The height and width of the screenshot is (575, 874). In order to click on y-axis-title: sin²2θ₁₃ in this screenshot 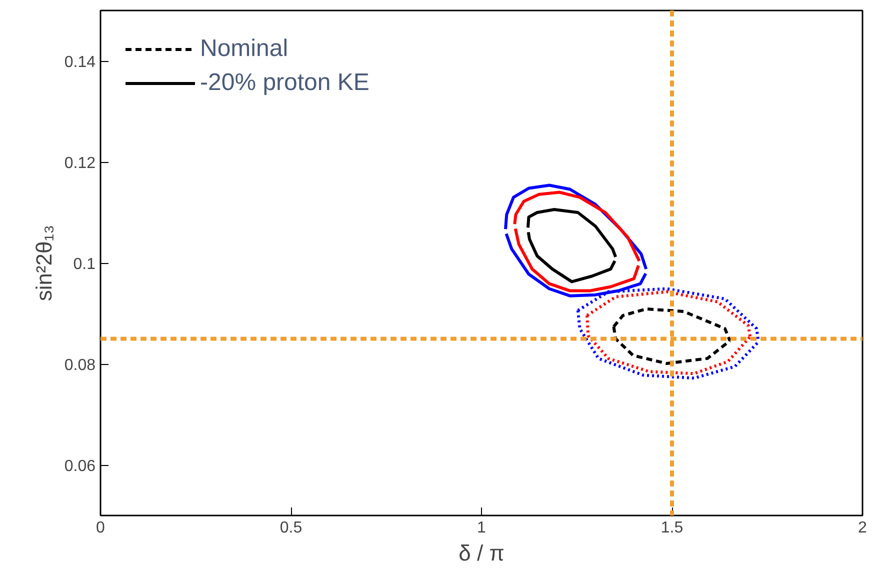, I will do `click(43, 263)`.